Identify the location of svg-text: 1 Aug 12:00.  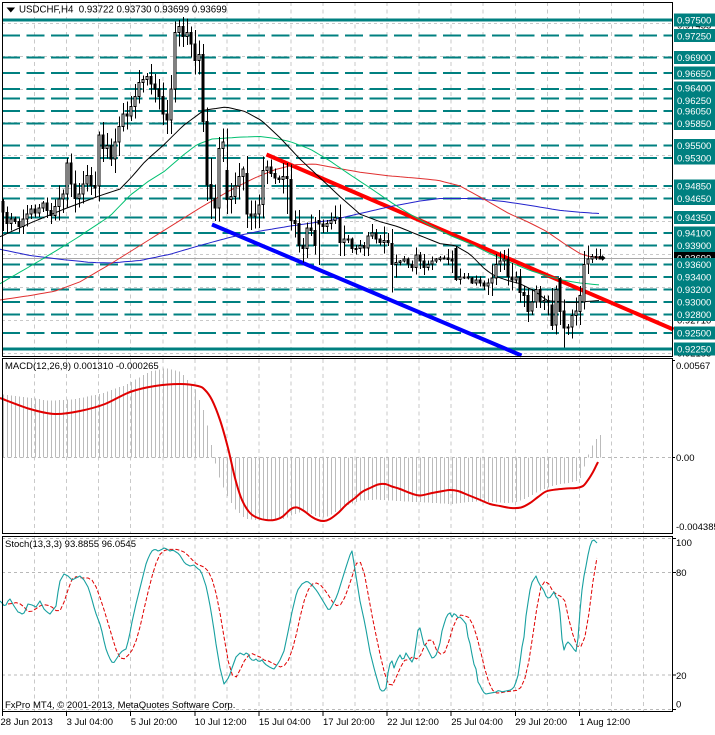
(604, 722).